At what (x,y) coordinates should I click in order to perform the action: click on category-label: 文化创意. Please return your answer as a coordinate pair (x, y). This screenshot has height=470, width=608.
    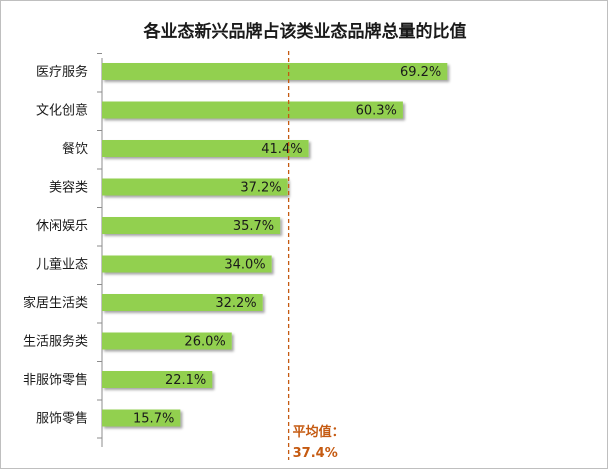
    Looking at the image, I should click on (62, 111).